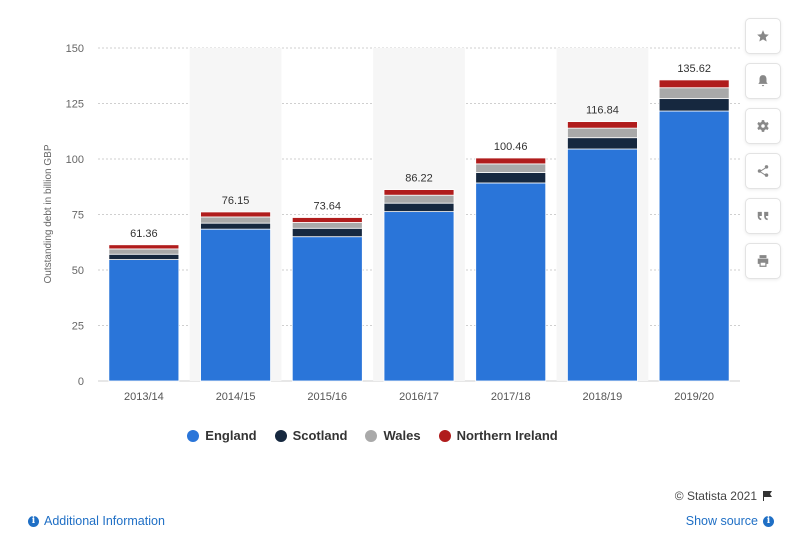  What do you see at coordinates (444, 435) in the screenshot?
I see `legend-swatch-northern-ireland` at bounding box center [444, 435].